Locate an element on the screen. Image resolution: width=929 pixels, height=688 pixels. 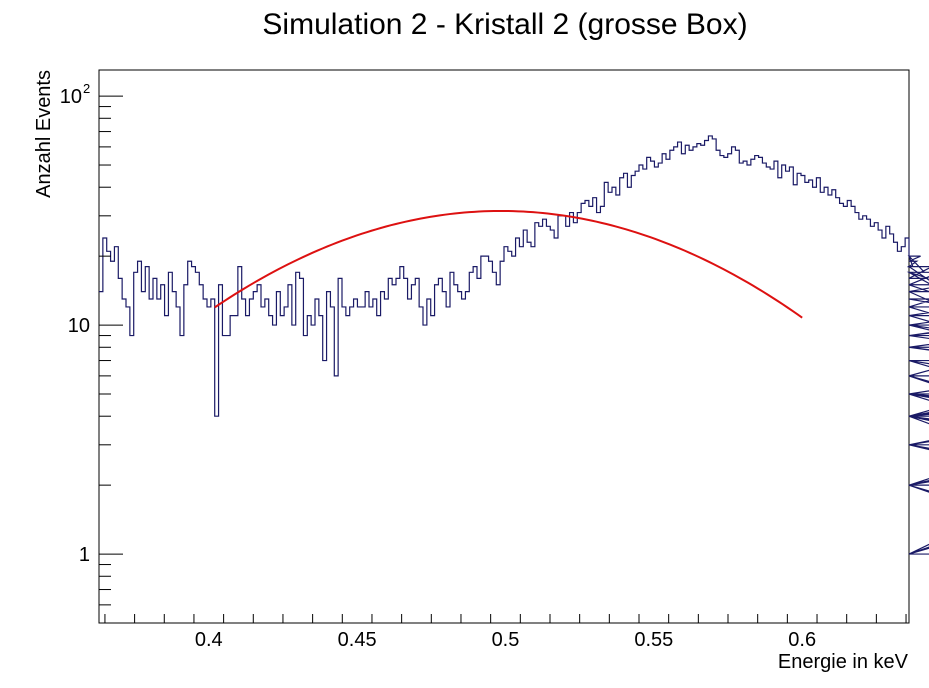
x-tick-label: 0.5 is located at coordinates (506, 640).